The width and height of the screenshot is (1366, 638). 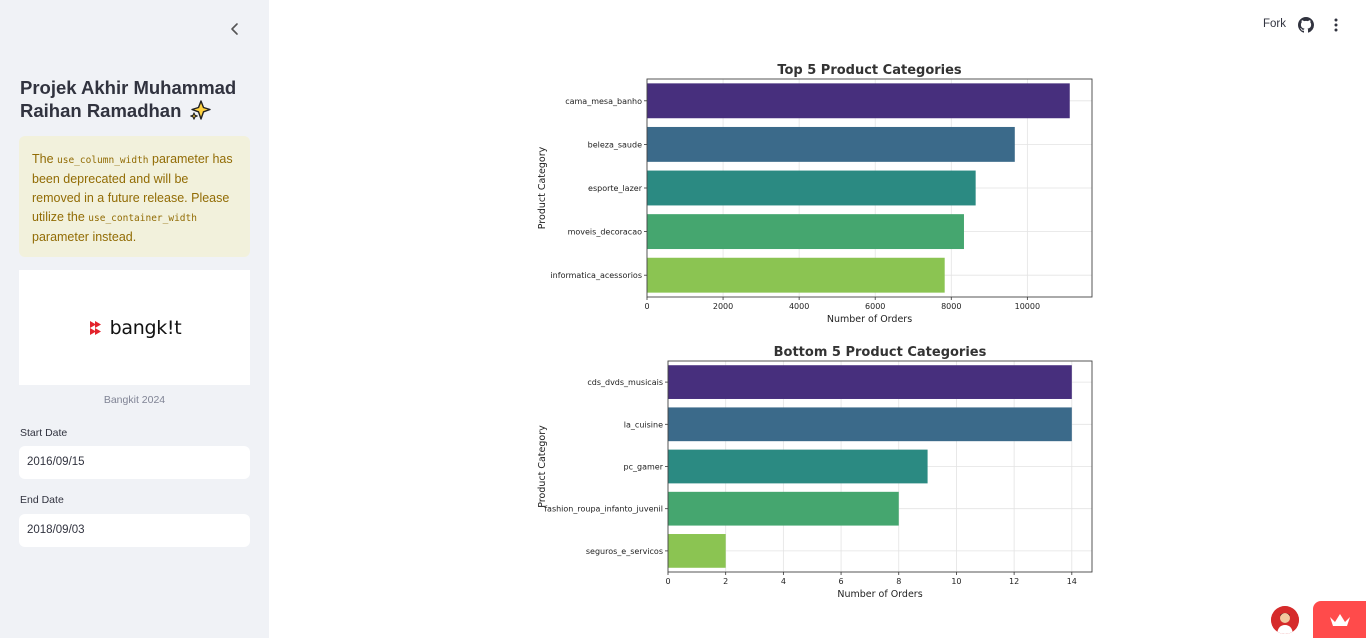 I want to click on sidebar-title-text: Projek Akhir Muhammad Raihan Ramadhan, so click(x=128, y=99).